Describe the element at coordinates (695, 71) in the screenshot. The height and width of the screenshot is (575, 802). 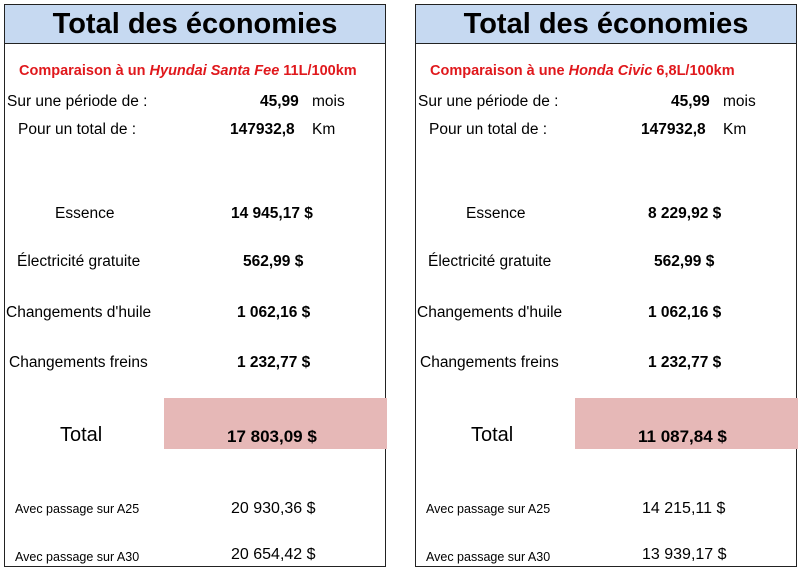
I see `comparison-consumption: 6,8L/100km` at that location.